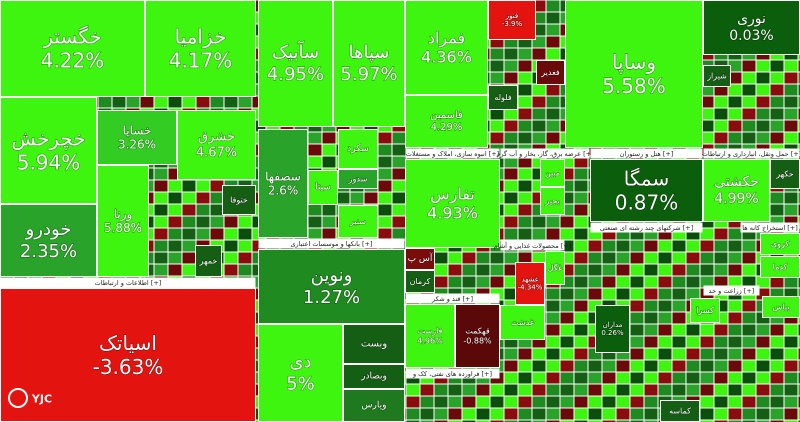 Image resolution: width=800 pixels, height=422 pixels. Describe the element at coordinates (780, 244) in the screenshot. I see `tile-name: کروی` at that location.